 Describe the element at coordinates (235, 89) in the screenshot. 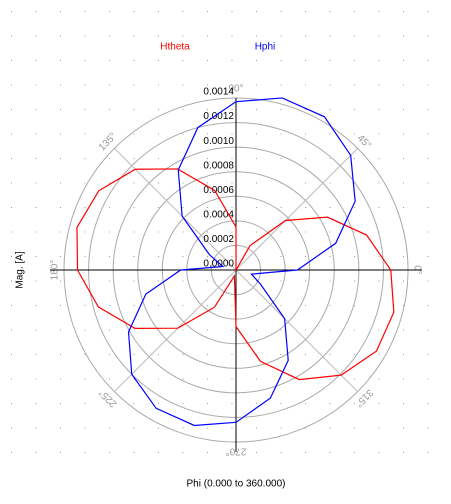

I see `angle-label: 90°` at that location.